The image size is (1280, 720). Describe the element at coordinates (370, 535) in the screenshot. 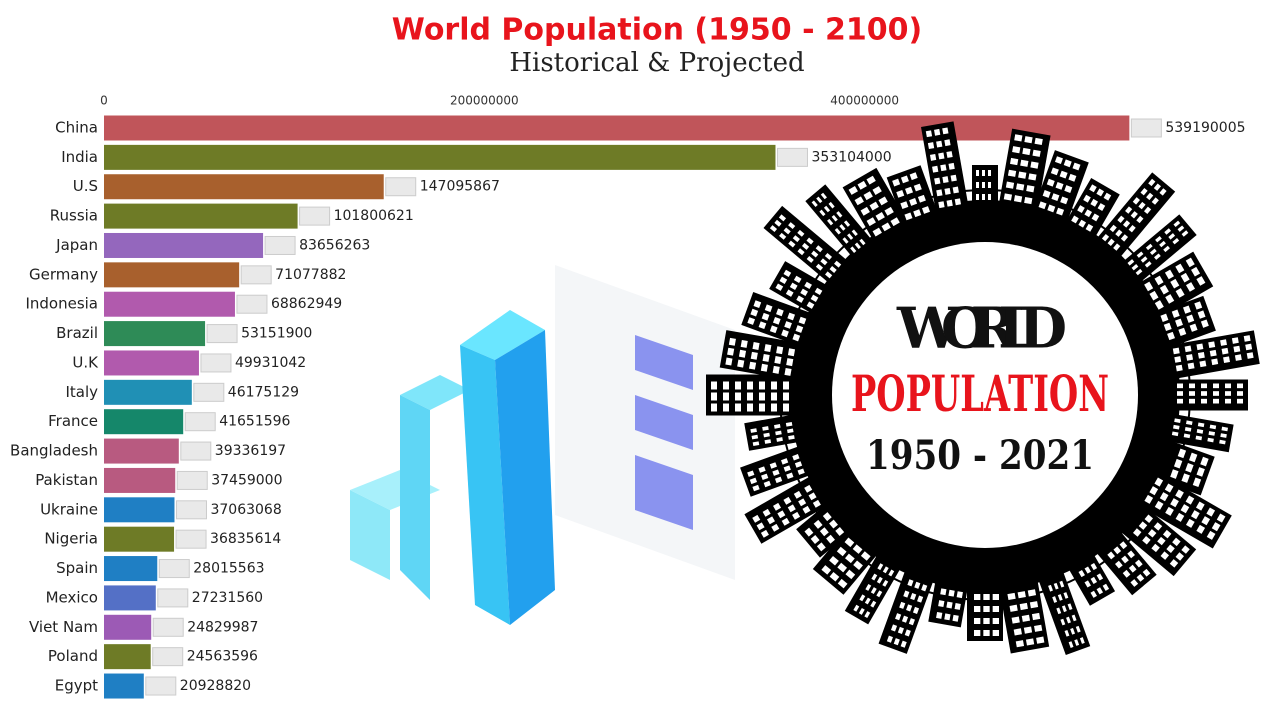

I see `block` at that location.